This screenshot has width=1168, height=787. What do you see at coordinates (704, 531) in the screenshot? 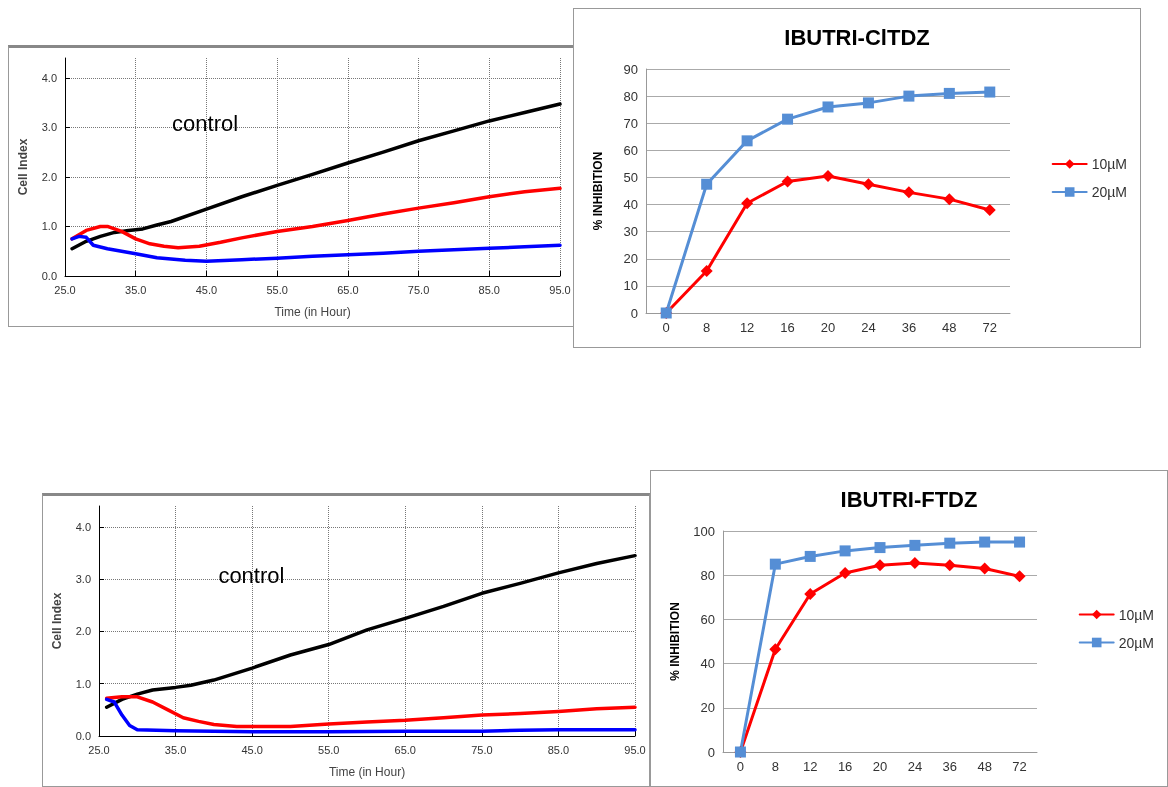
I see `y-tick-label: 100` at bounding box center [704, 531].